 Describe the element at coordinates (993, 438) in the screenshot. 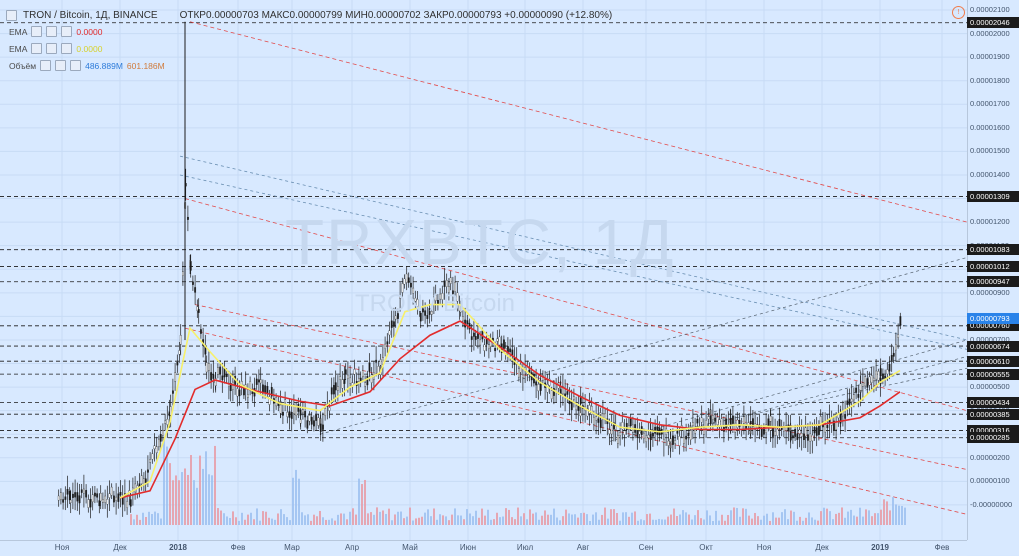

I see `price-level-badge: 0.00000285` at that location.